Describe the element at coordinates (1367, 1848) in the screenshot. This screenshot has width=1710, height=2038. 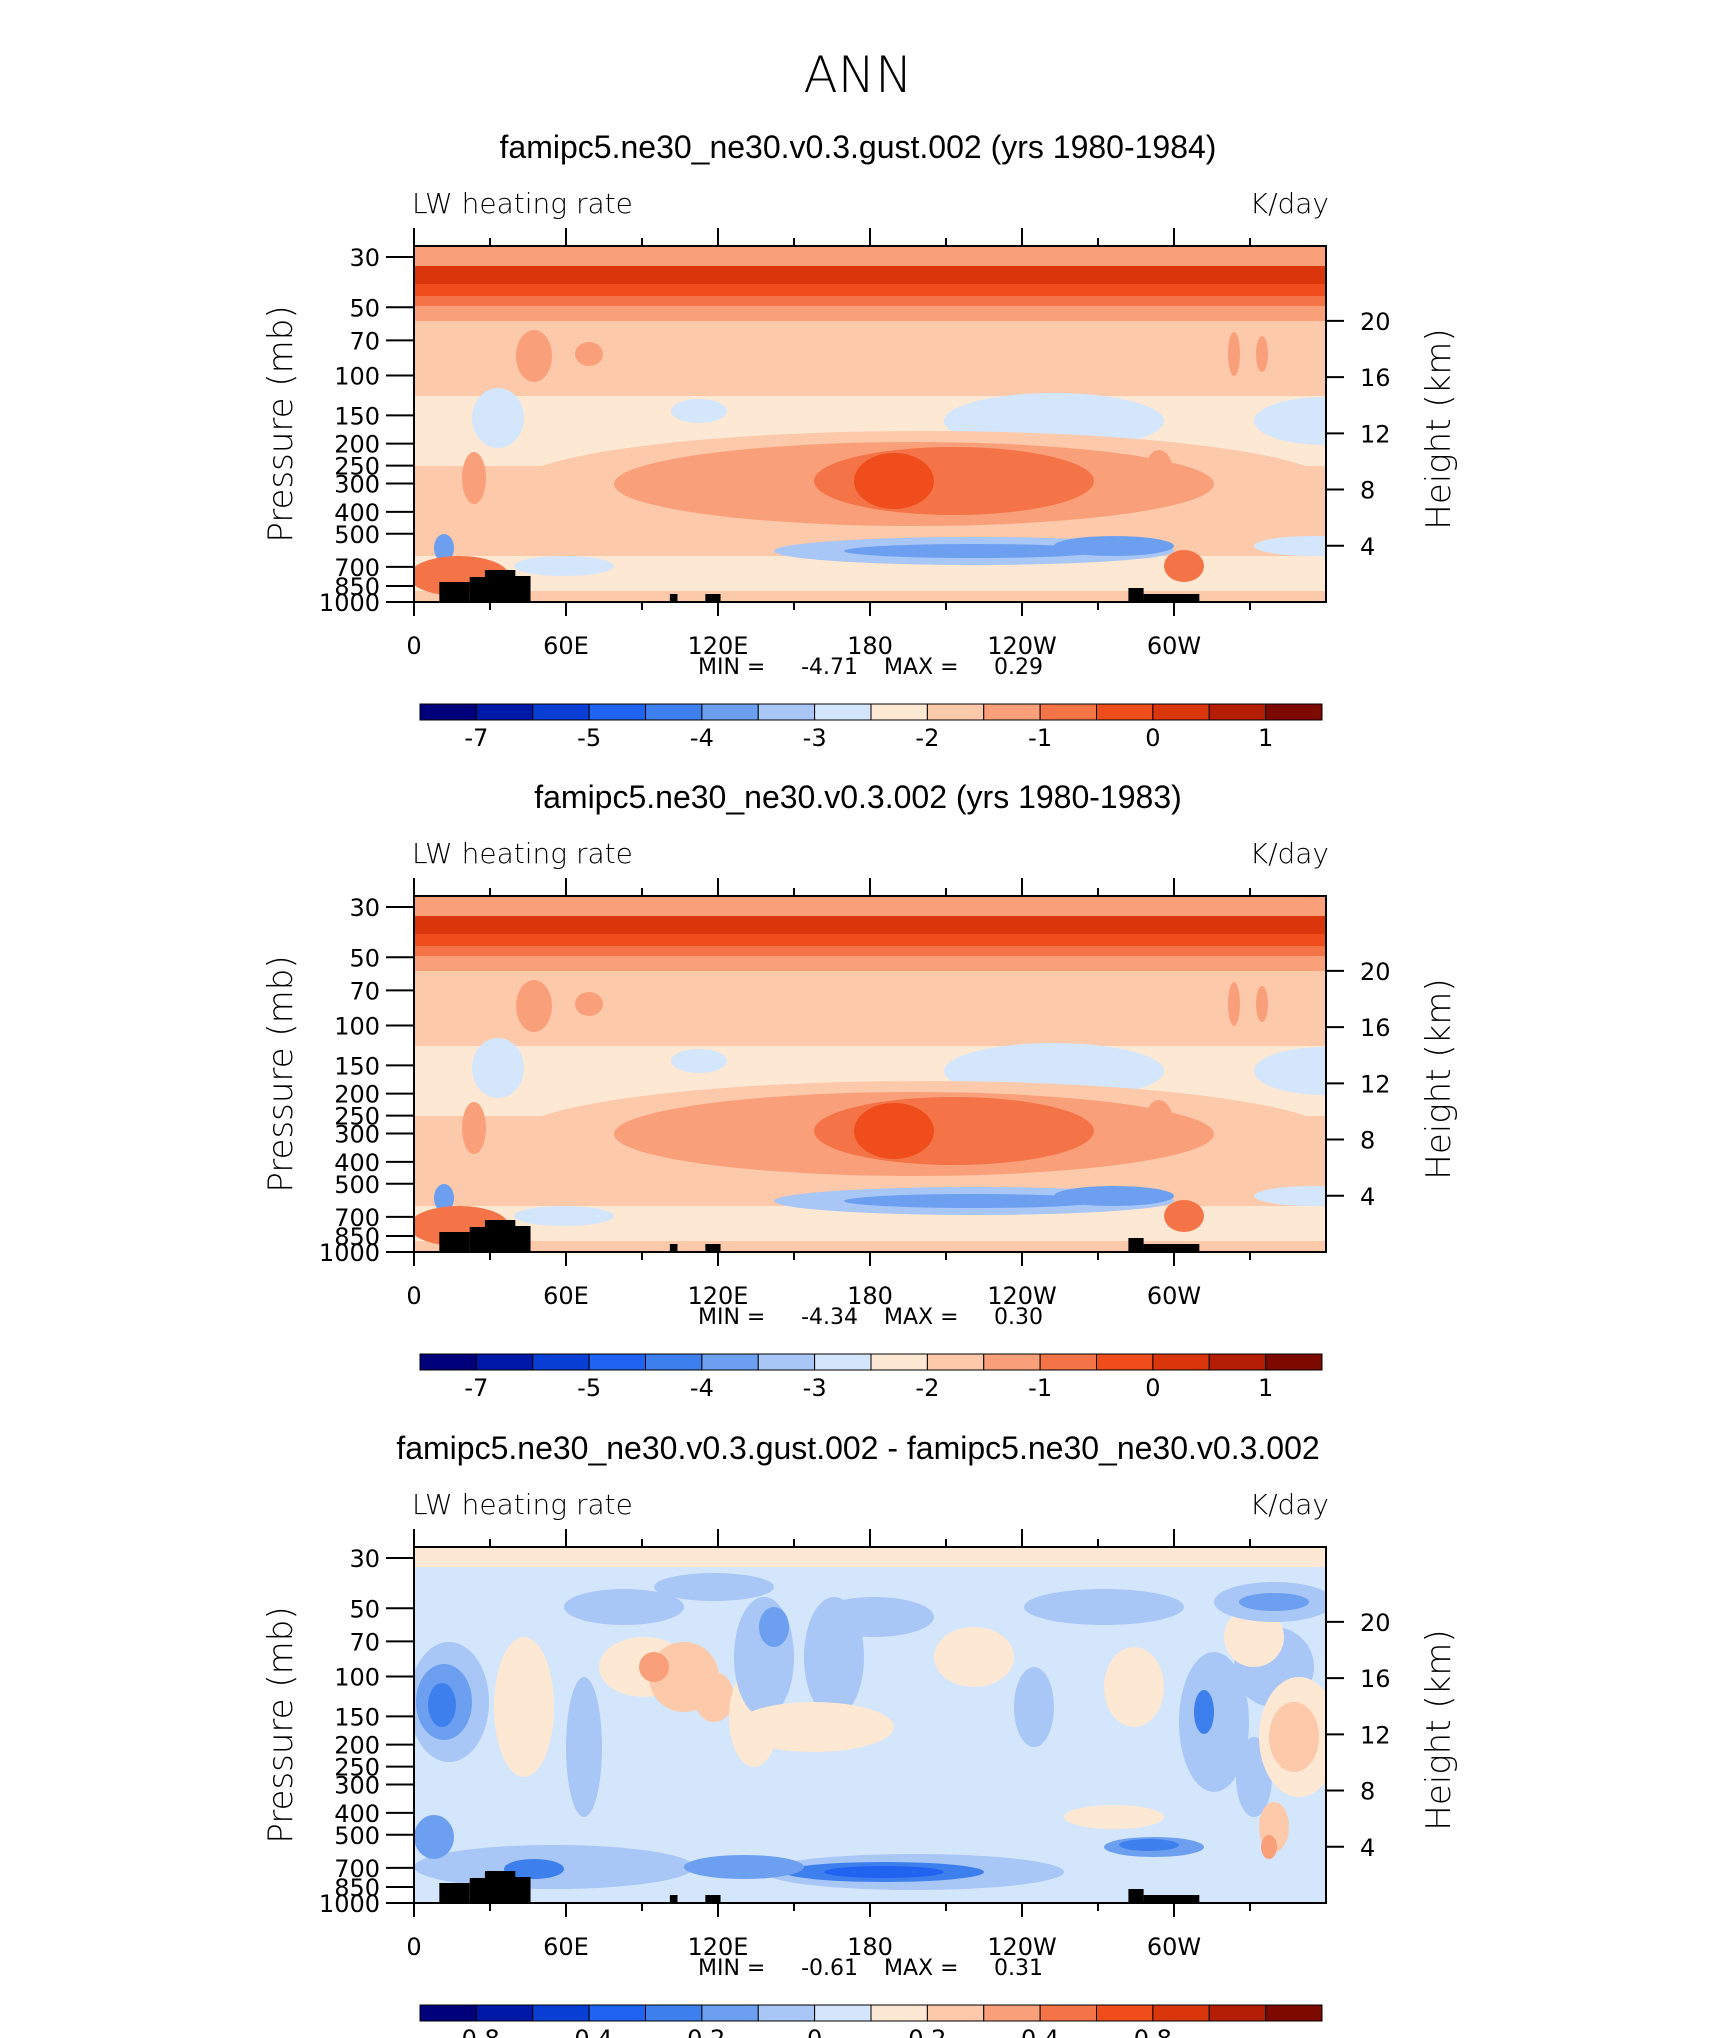
I see `height-tick-label: 4` at that location.